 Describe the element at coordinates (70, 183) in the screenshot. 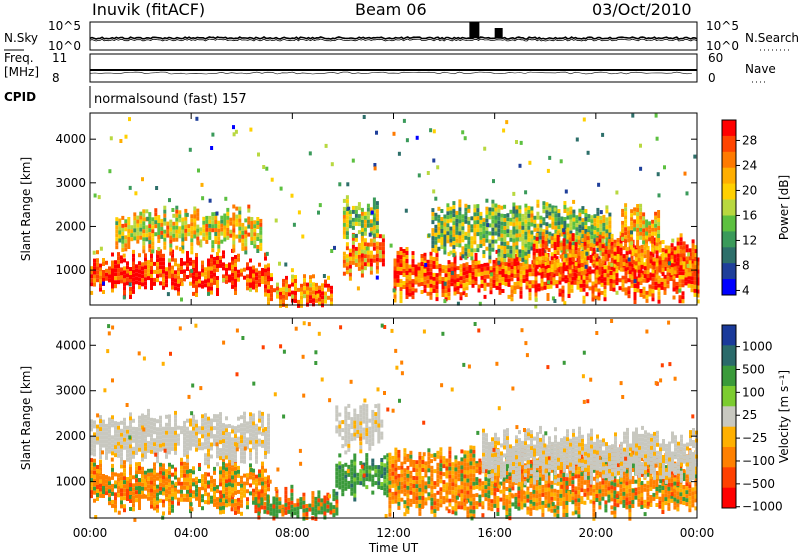

I see `power-ytick-label: 3000` at that location.